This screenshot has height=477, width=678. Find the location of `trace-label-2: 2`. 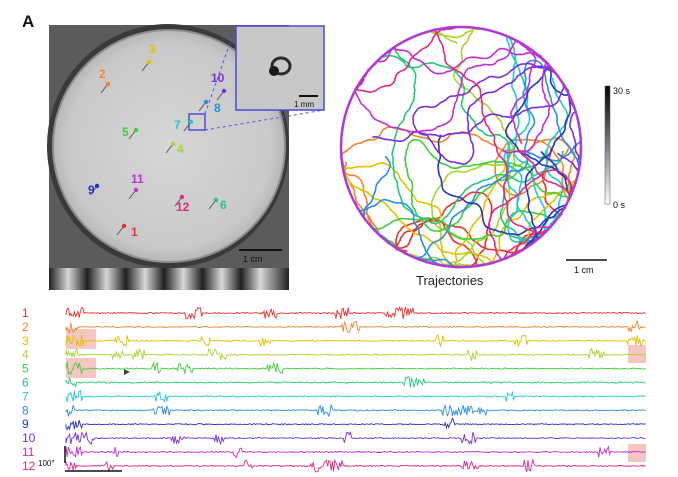

trace-label-2: 2 is located at coordinates (25, 327).